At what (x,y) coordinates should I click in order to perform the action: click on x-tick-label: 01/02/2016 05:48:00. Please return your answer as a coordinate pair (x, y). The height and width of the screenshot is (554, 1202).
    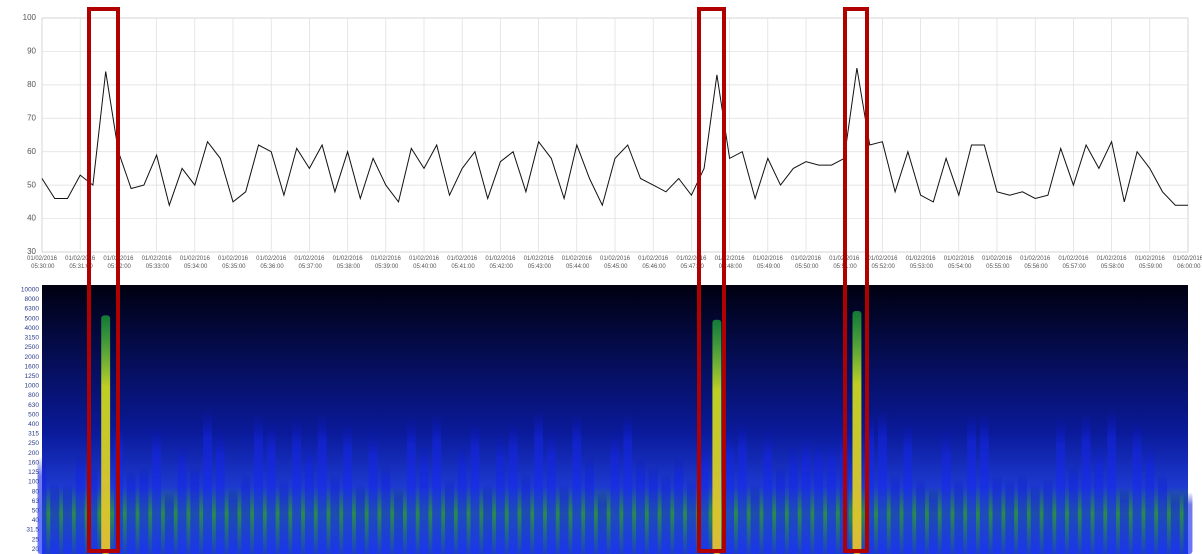
    Looking at the image, I should click on (730, 263).